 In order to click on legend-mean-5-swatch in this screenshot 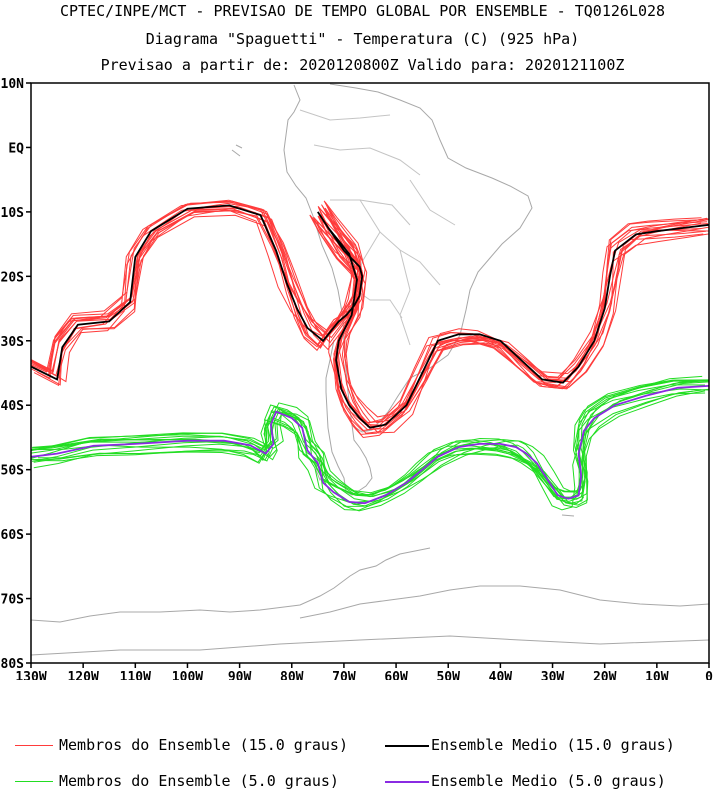, I will do `click(407, 782)`.